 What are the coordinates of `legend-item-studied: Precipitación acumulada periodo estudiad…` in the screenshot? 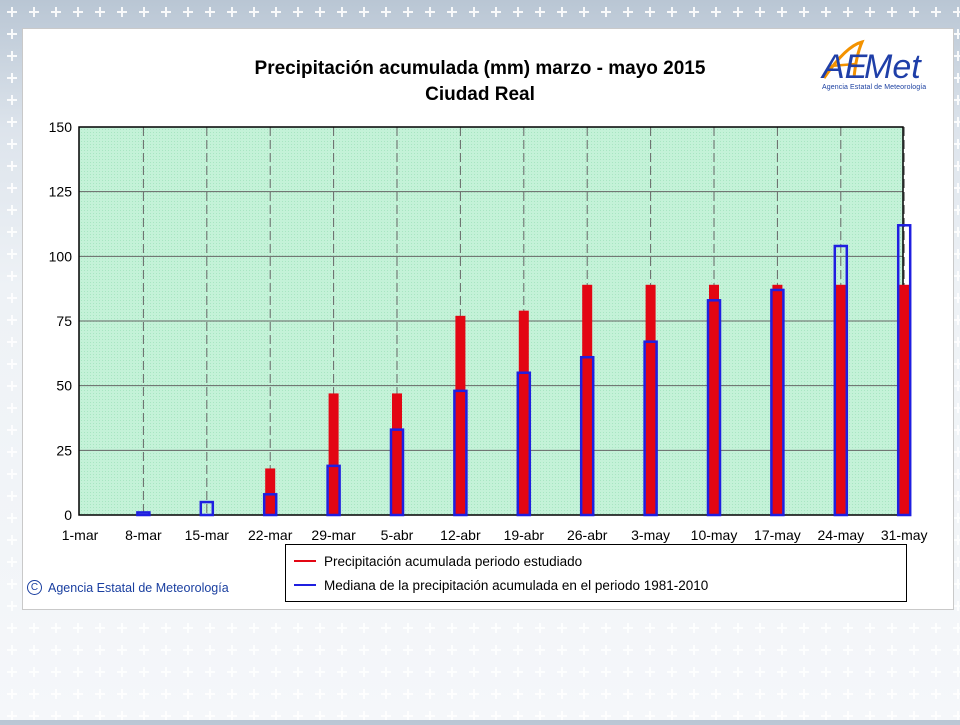 It's located at (438, 561).